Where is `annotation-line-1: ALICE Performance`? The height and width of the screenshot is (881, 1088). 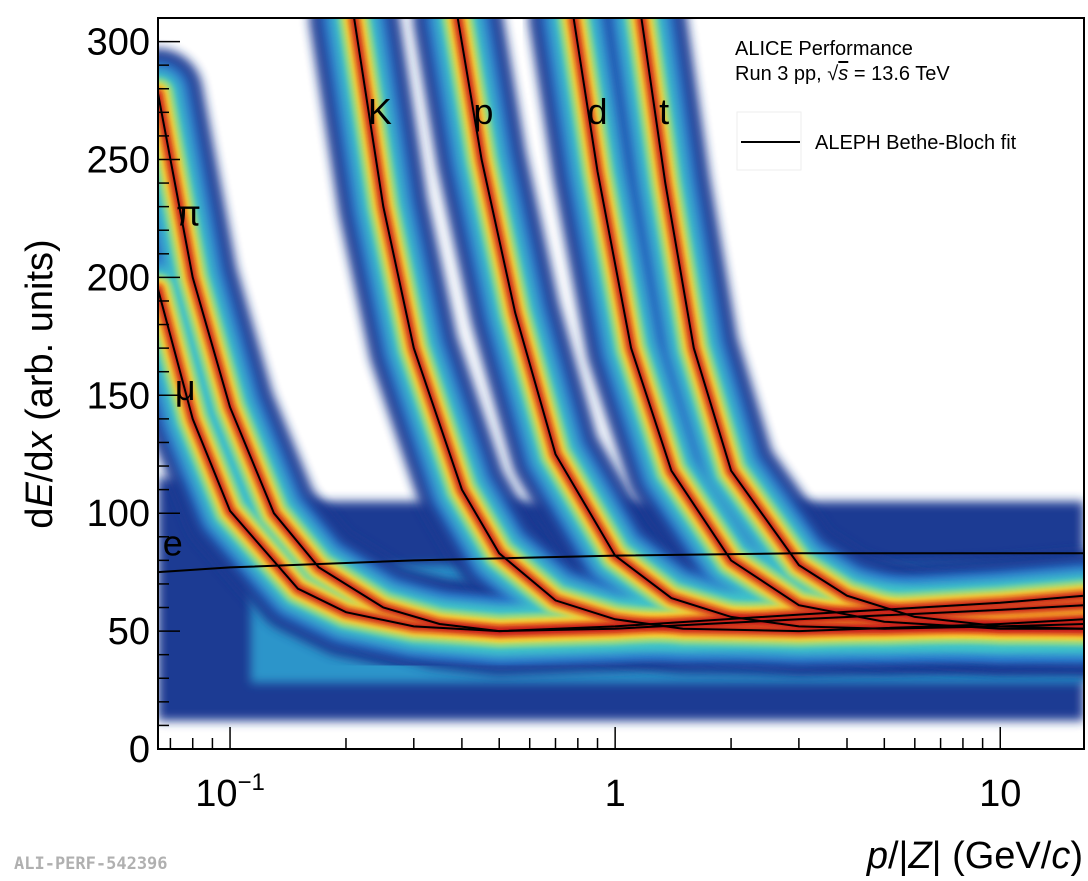 annotation-line-1: ALICE Performance is located at coordinates (824, 49).